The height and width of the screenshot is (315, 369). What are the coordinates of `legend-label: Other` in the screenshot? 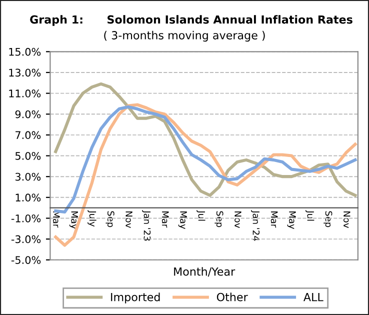 It's located at (232, 297).